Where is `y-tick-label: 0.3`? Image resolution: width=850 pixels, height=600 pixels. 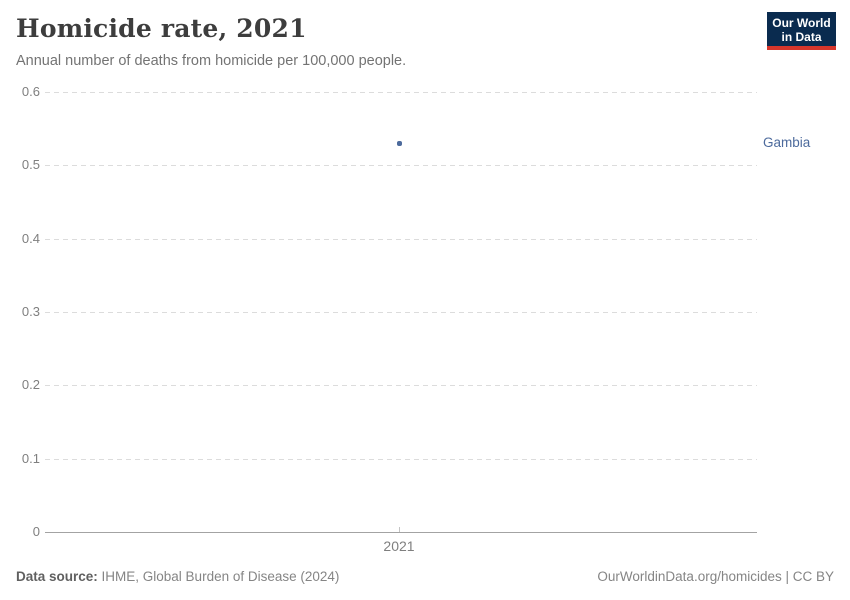
y-tick-label: 0.3 is located at coordinates (30, 311).